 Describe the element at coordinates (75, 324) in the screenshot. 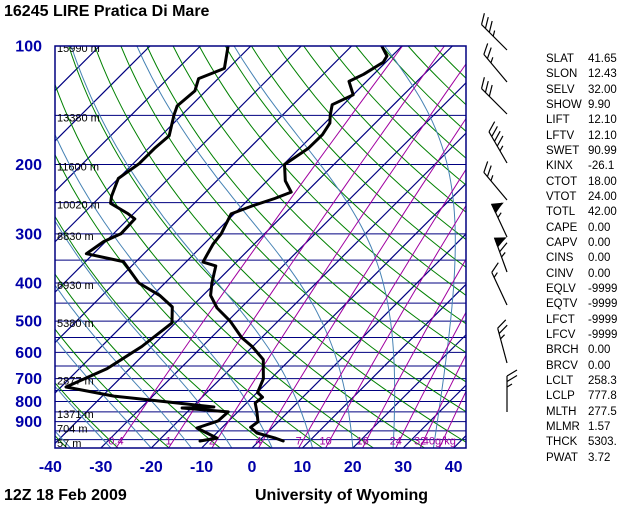

I see `altitude-label: 5380 m` at that location.